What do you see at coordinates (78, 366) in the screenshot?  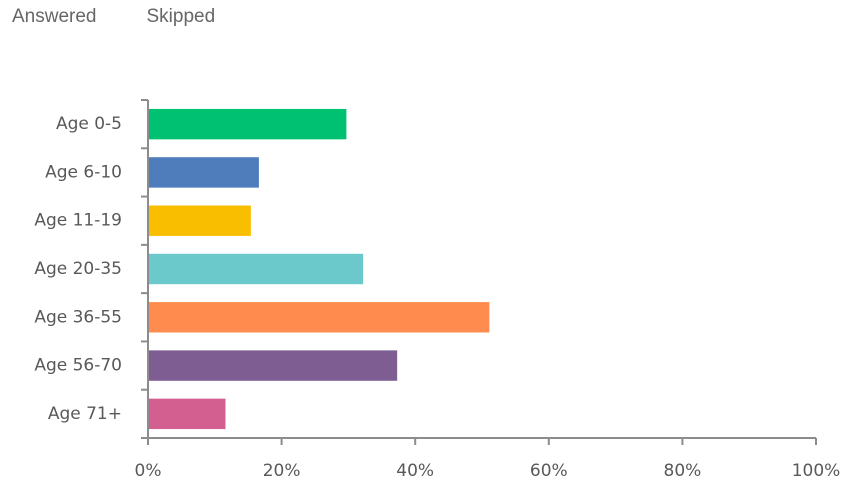 I see `category-label-age-56-70: Age 56-70` at bounding box center [78, 366].